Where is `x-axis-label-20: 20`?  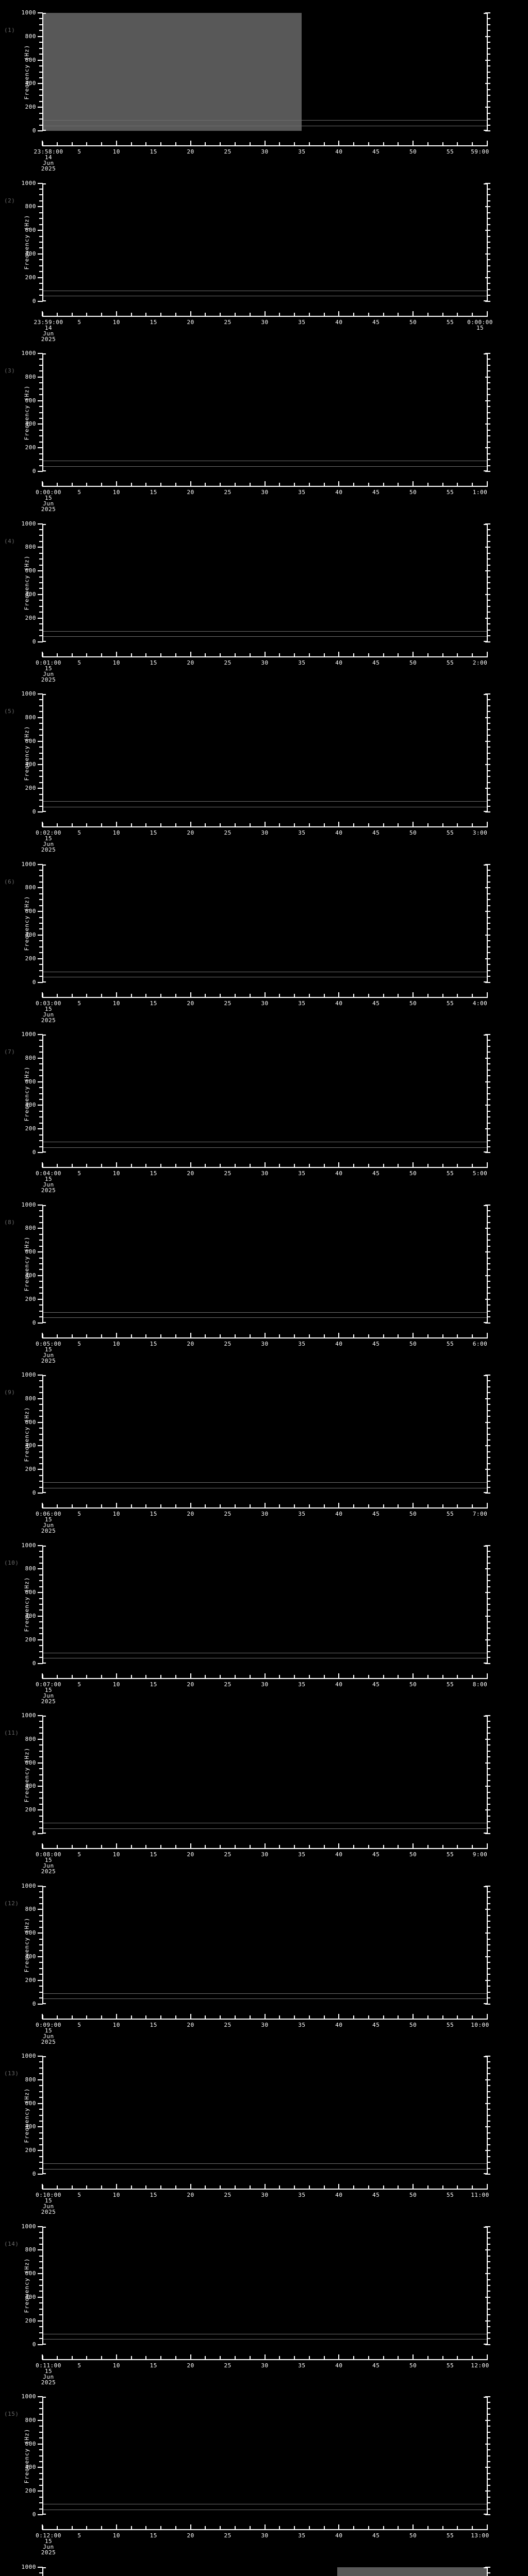
x-axis-label-20: 20 is located at coordinates (190, 2024).